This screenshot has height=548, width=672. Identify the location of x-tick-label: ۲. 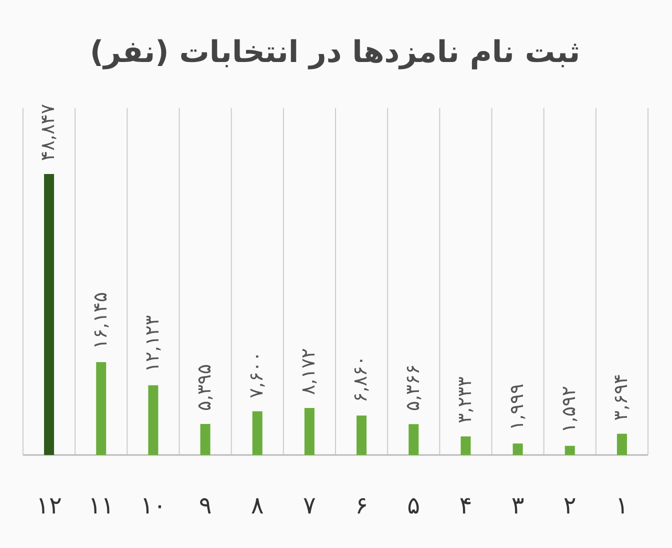
(569, 506).